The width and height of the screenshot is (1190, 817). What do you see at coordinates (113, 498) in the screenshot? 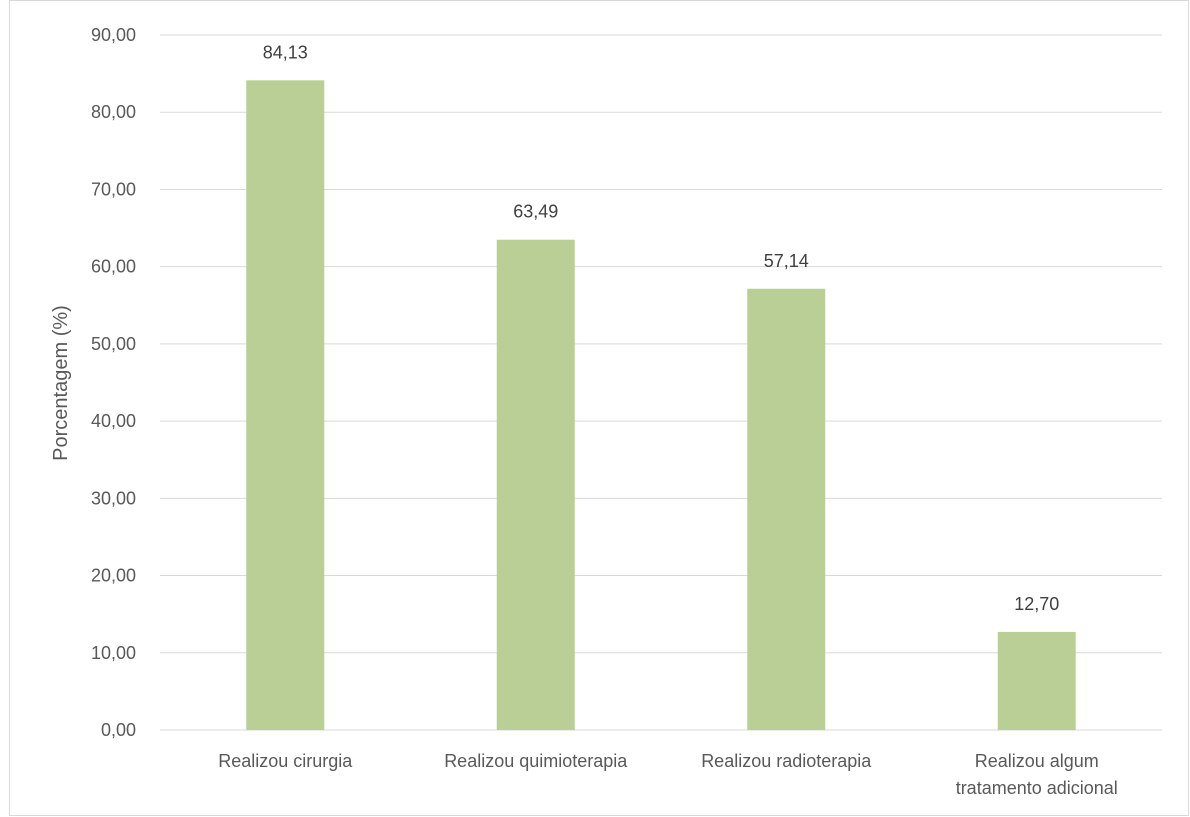
I see `y-tick-label: 30,00` at bounding box center [113, 498].